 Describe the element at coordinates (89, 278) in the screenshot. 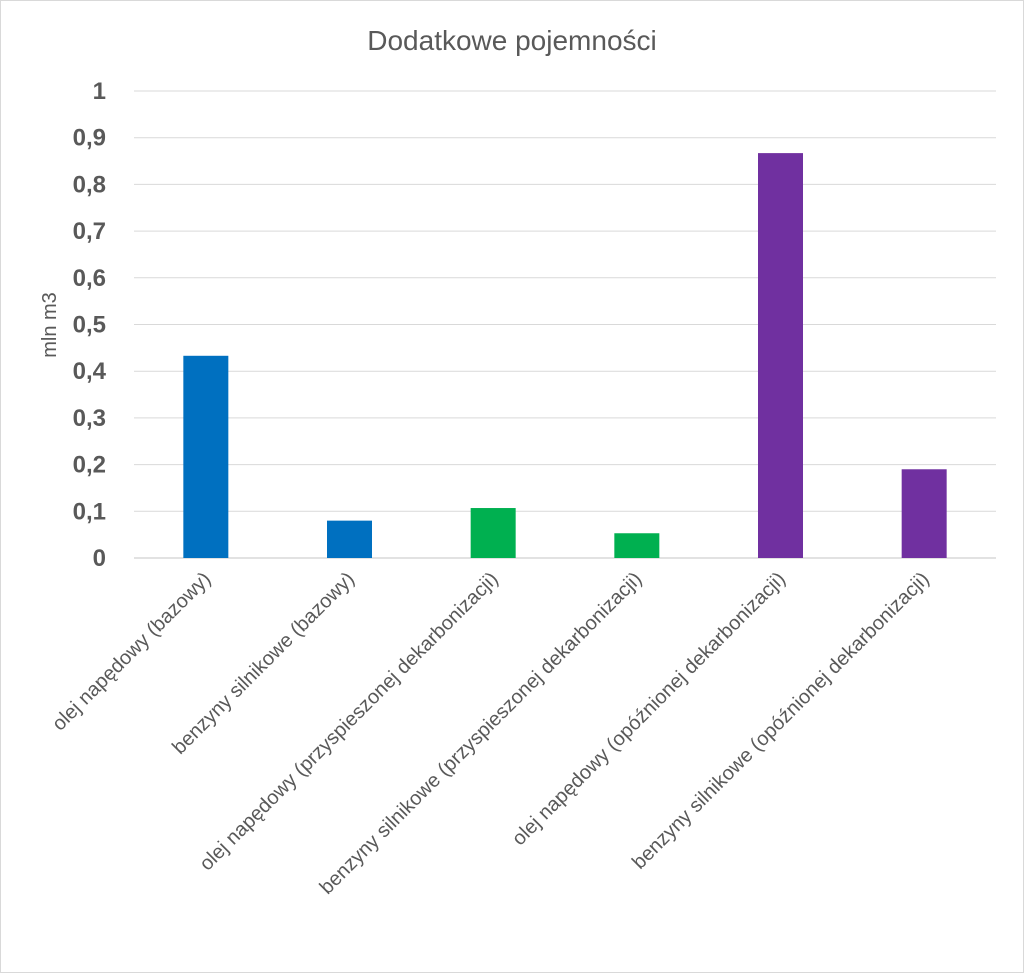

I see `y-tick-label: 0,6` at that location.